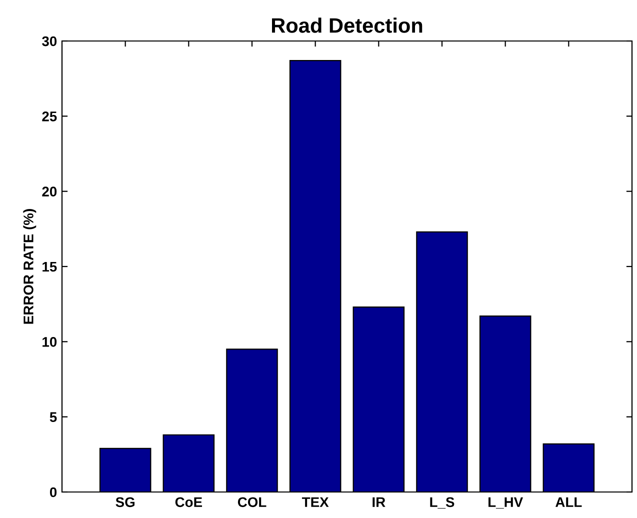 The height and width of the screenshot is (518, 637). Describe the element at coordinates (49, 267) in the screenshot. I see `y-tick-label: 15` at that location.